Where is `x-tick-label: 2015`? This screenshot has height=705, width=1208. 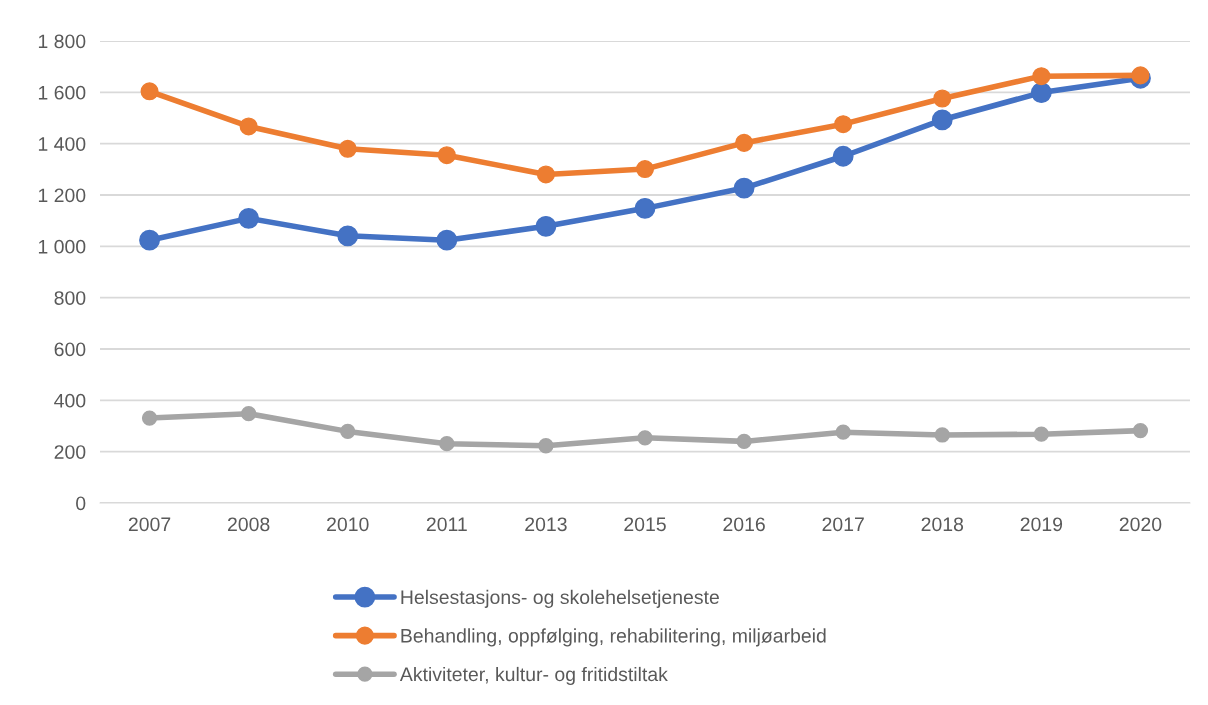
x-tick-label: 2015 is located at coordinates (645, 524).